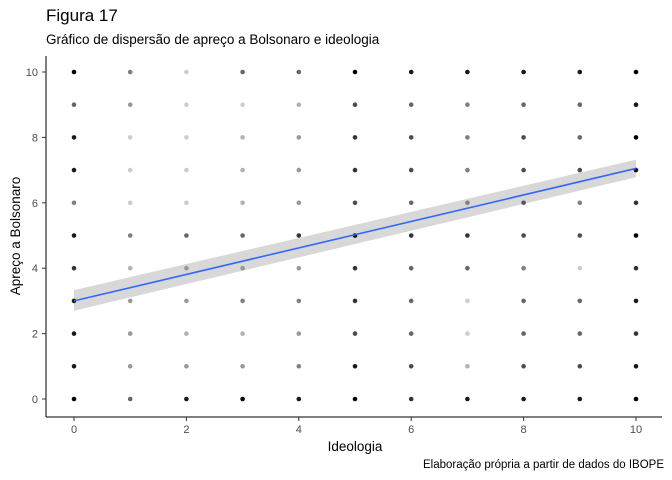 The width and height of the screenshot is (672, 480). What do you see at coordinates (35, 400) in the screenshot?
I see `y-tick-label: 0` at bounding box center [35, 400].